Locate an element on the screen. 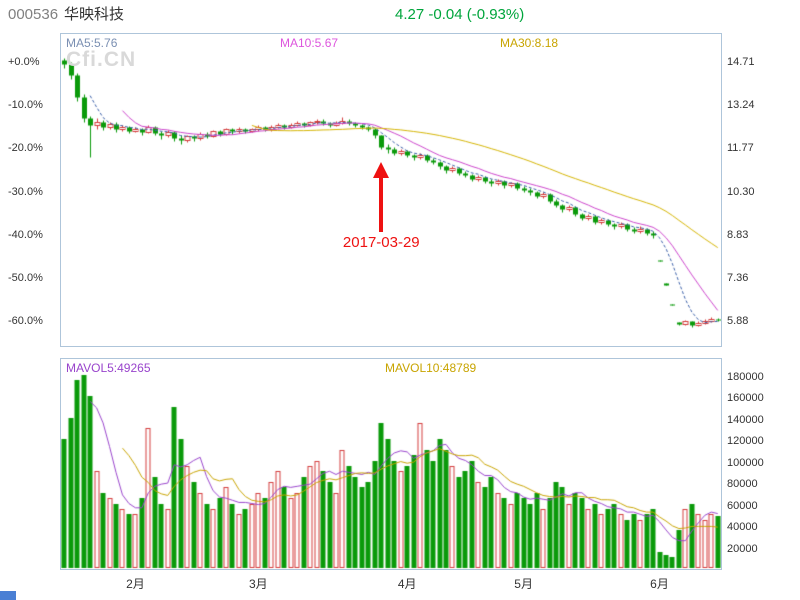 This screenshot has width=800, height=600. volume-tick: 120000 is located at coordinates (745, 441).